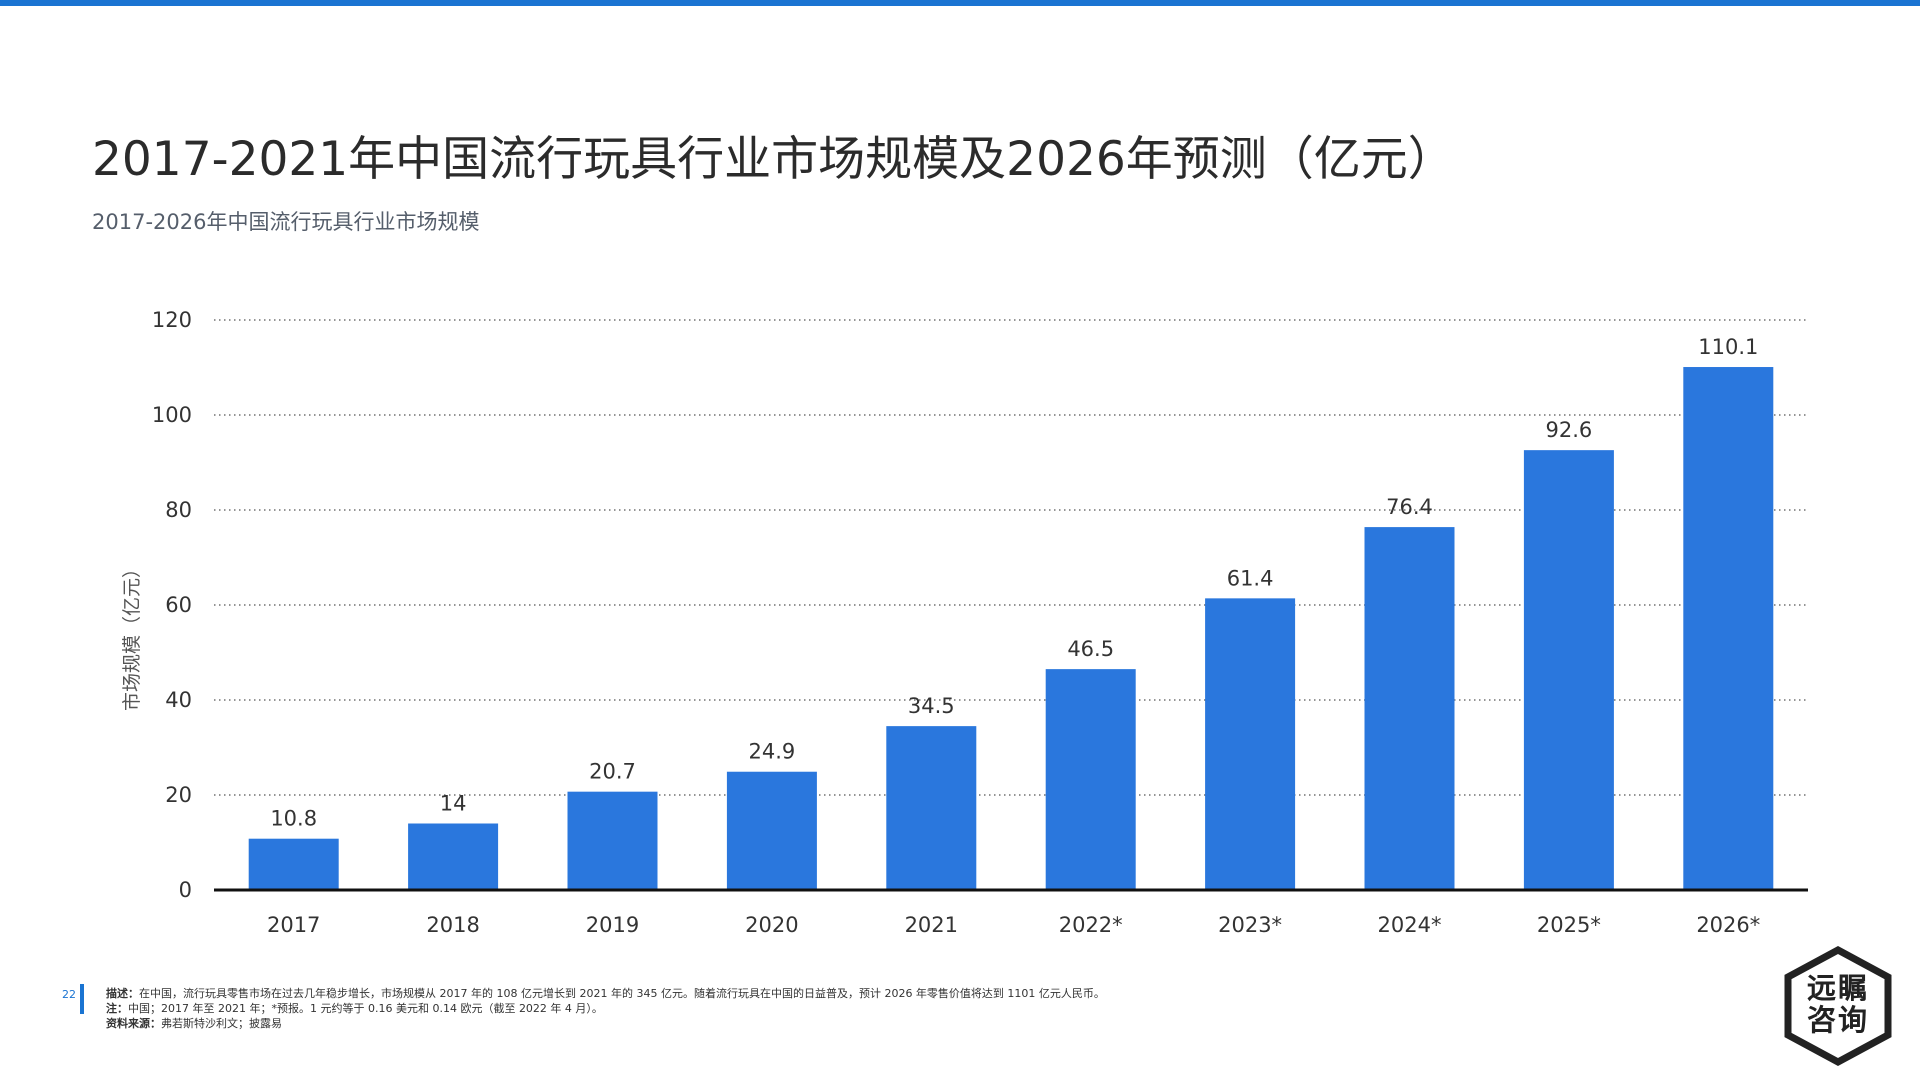  Describe the element at coordinates (178, 700) in the screenshot. I see `y-tick-label: 40` at that location.